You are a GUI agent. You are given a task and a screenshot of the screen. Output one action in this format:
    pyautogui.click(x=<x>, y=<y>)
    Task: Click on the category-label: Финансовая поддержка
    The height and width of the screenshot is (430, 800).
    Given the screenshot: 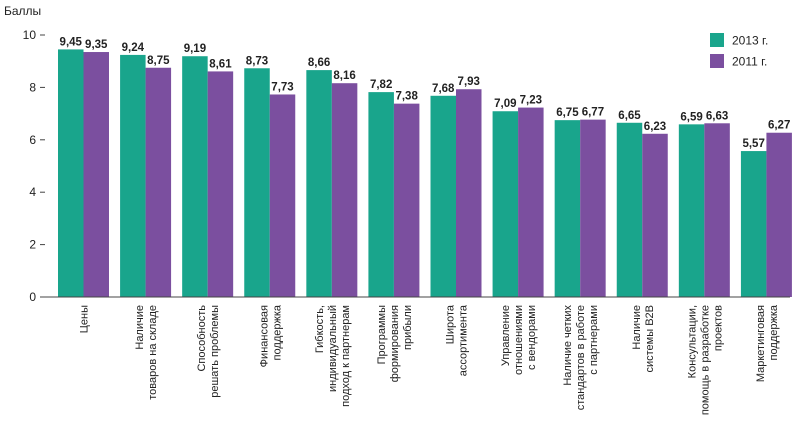 What is the action you would take?
    pyautogui.click(x=270, y=335)
    